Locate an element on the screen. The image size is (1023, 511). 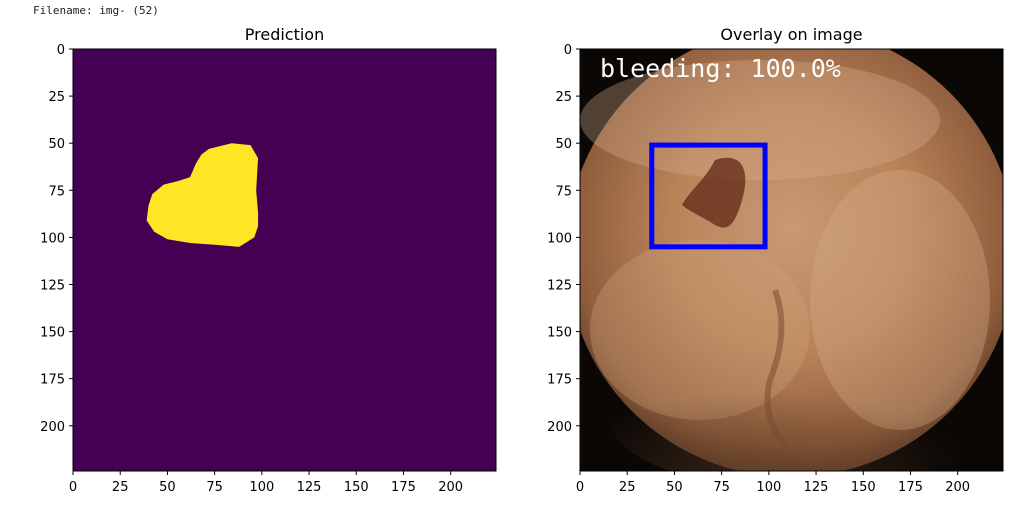
chart-title-overlay: Overlay on image is located at coordinates (791, 34).